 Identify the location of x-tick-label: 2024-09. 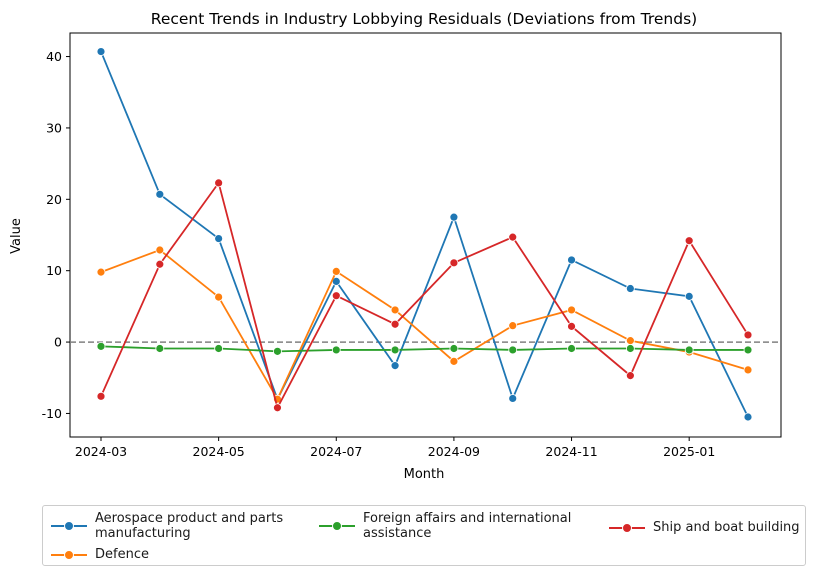
(454, 451).